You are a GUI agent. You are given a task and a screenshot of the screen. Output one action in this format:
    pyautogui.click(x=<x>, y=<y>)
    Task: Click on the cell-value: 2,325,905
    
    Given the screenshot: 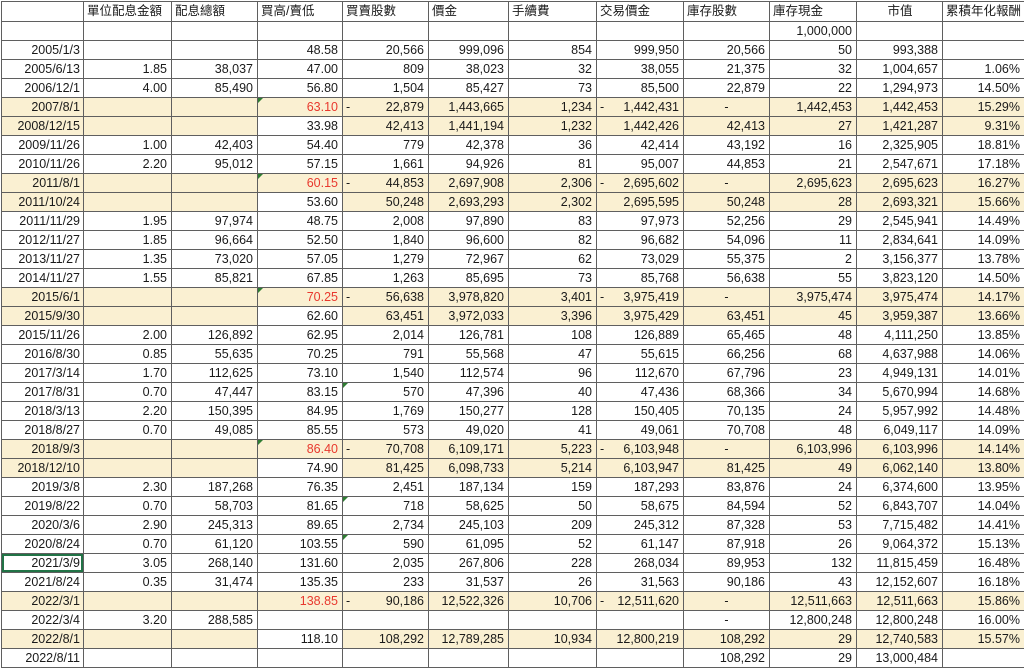 What is the action you would take?
    pyautogui.click(x=900, y=145)
    